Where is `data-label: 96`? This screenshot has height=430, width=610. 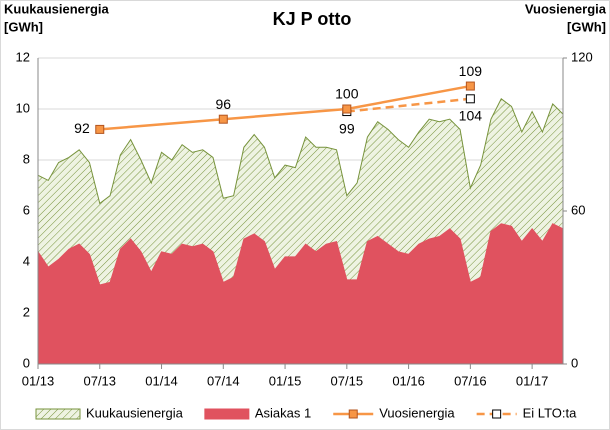 data-label: 96 is located at coordinates (224, 104).